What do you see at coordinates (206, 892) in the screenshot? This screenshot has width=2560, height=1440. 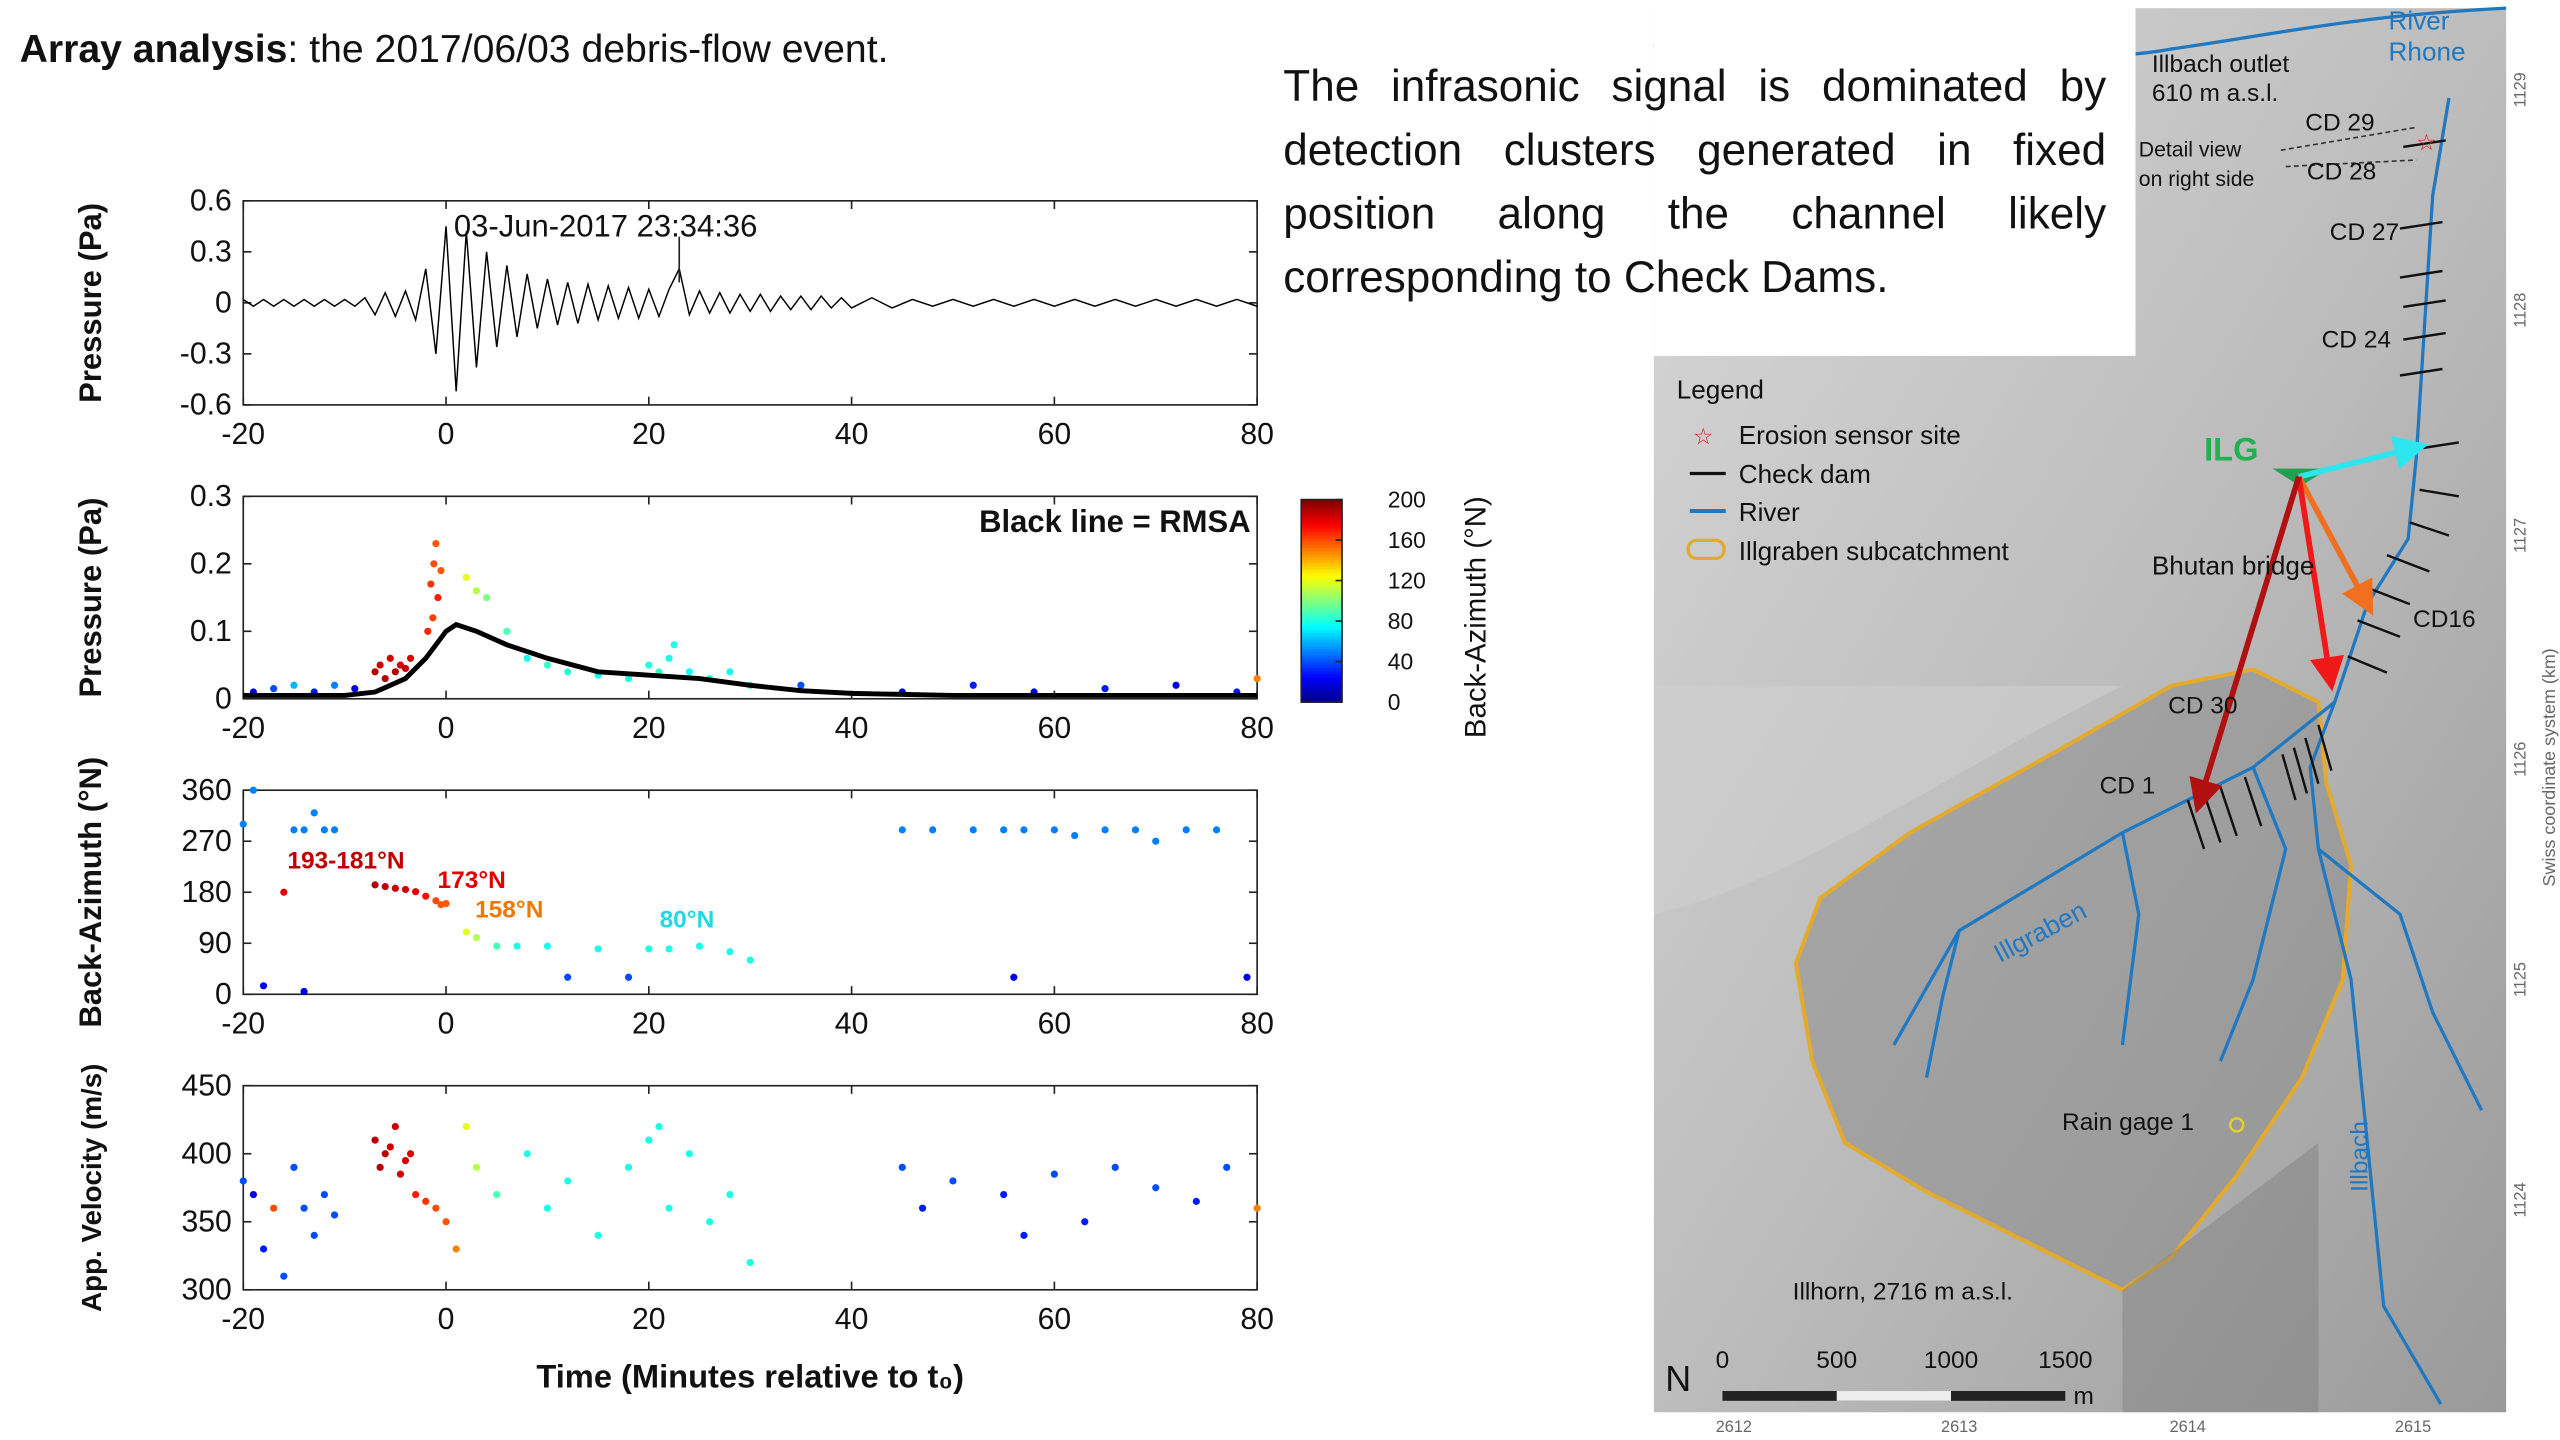 I see `y-tick-label: 180` at bounding box center [206, 892].